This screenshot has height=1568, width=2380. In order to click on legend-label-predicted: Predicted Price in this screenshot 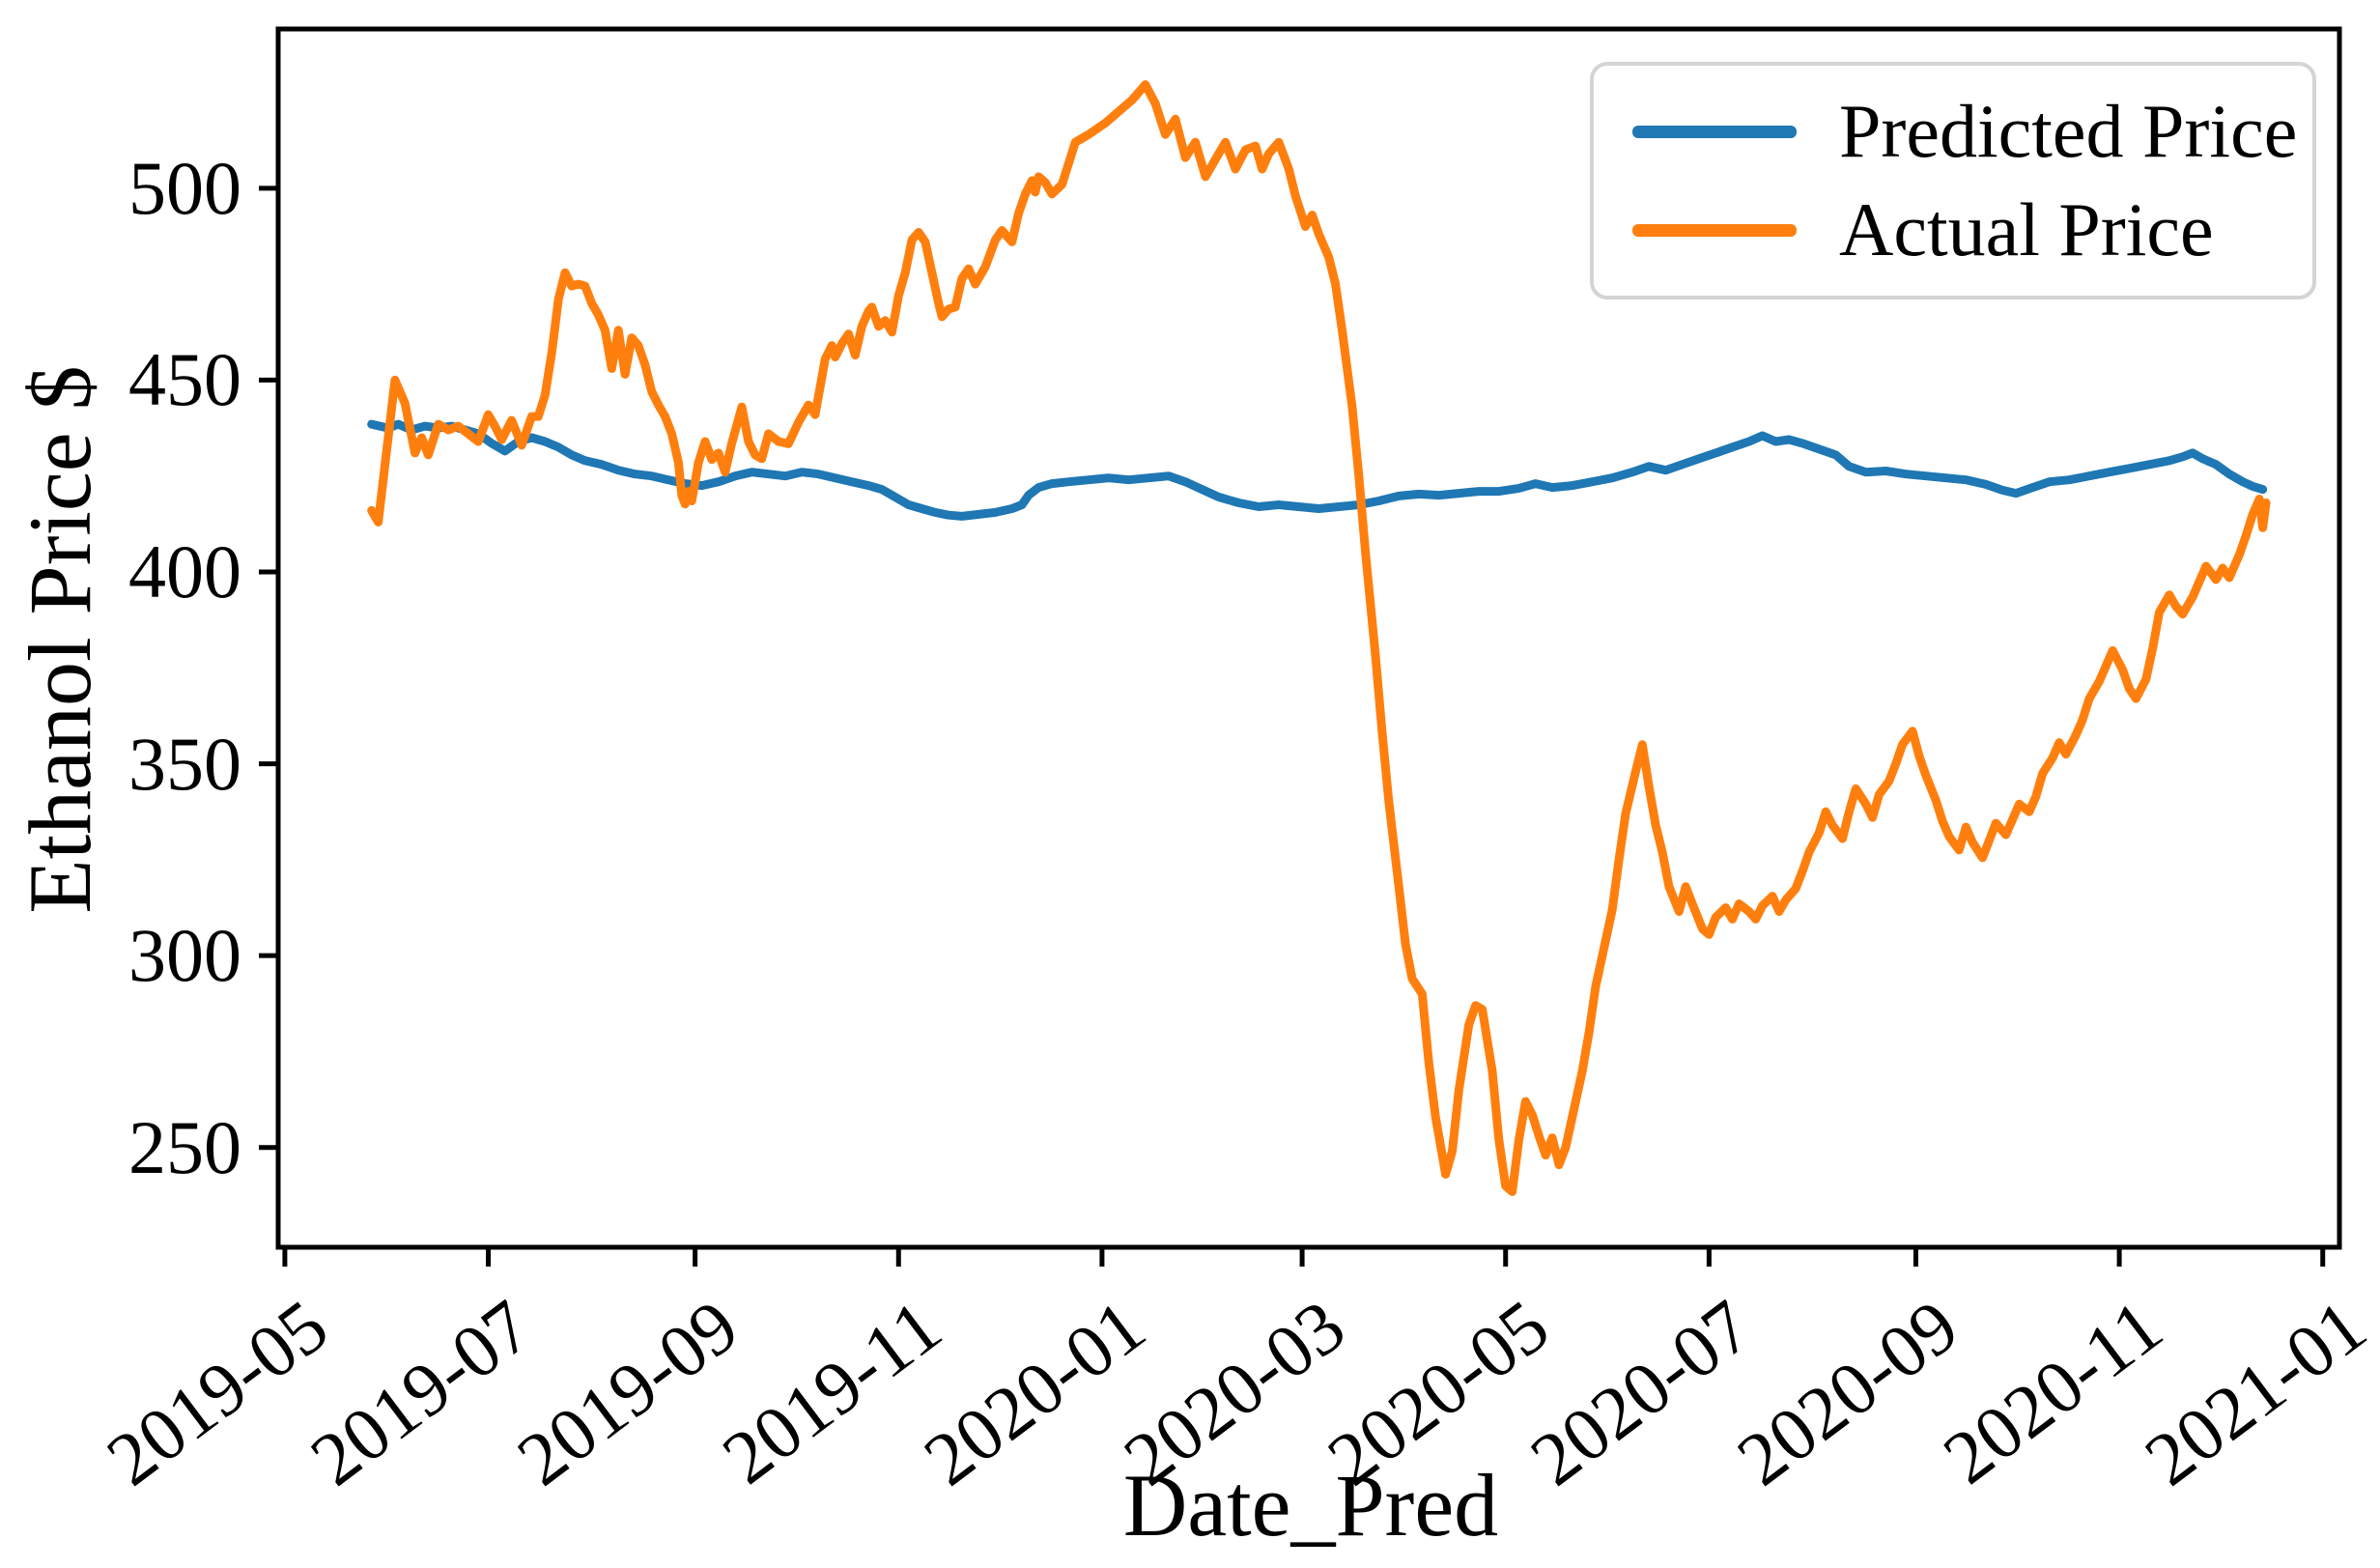, I will do `click(2068, 131)`.